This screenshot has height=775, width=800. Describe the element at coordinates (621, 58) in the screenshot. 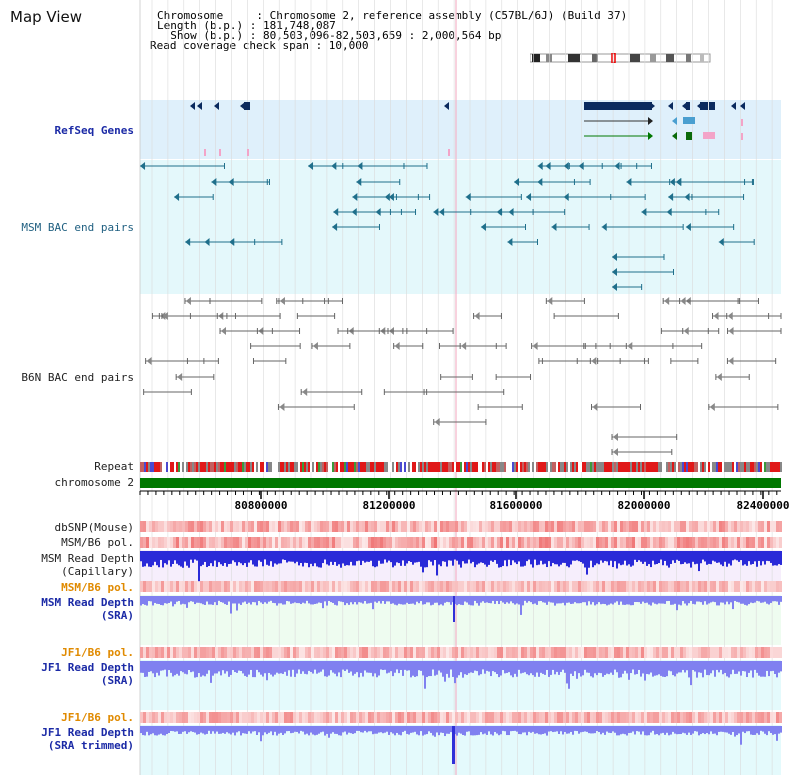

I see `chromosome-ideogram` at that location.